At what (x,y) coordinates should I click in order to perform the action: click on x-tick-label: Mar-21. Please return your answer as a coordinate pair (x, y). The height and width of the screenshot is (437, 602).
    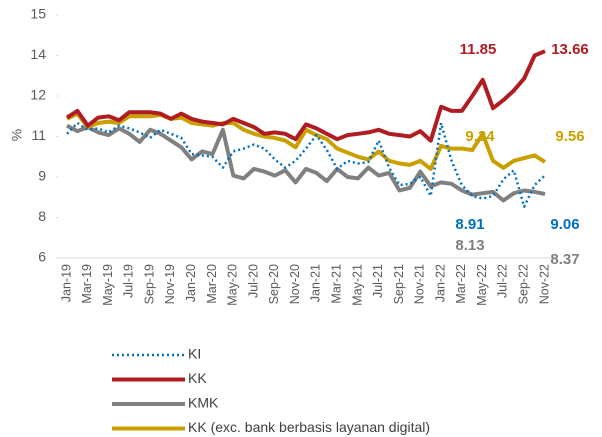
    Looking at the image, I should click on (336, 284).